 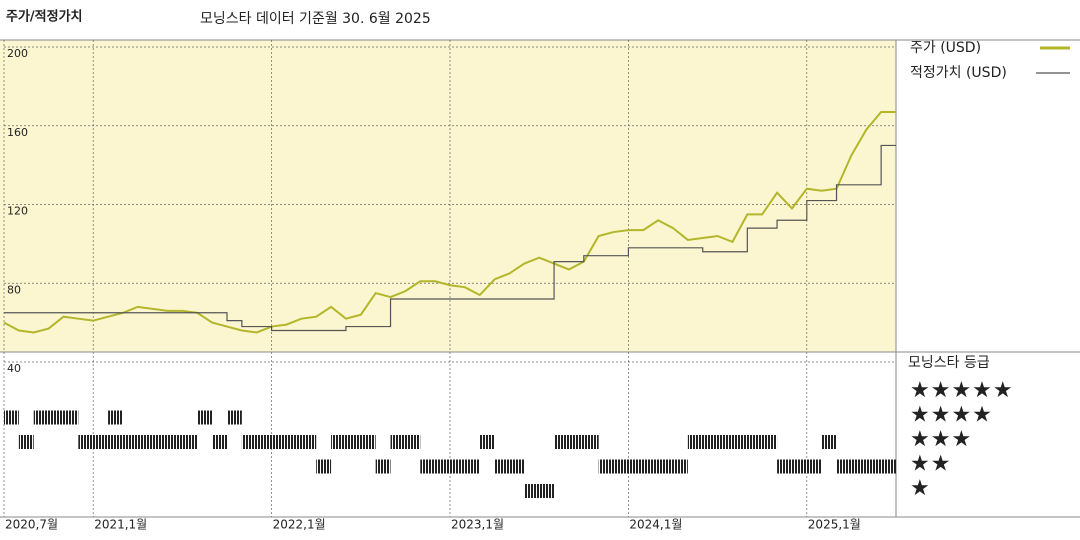 I want to click on x-tick-label: 2020,7월, so click(x=31, y=525).